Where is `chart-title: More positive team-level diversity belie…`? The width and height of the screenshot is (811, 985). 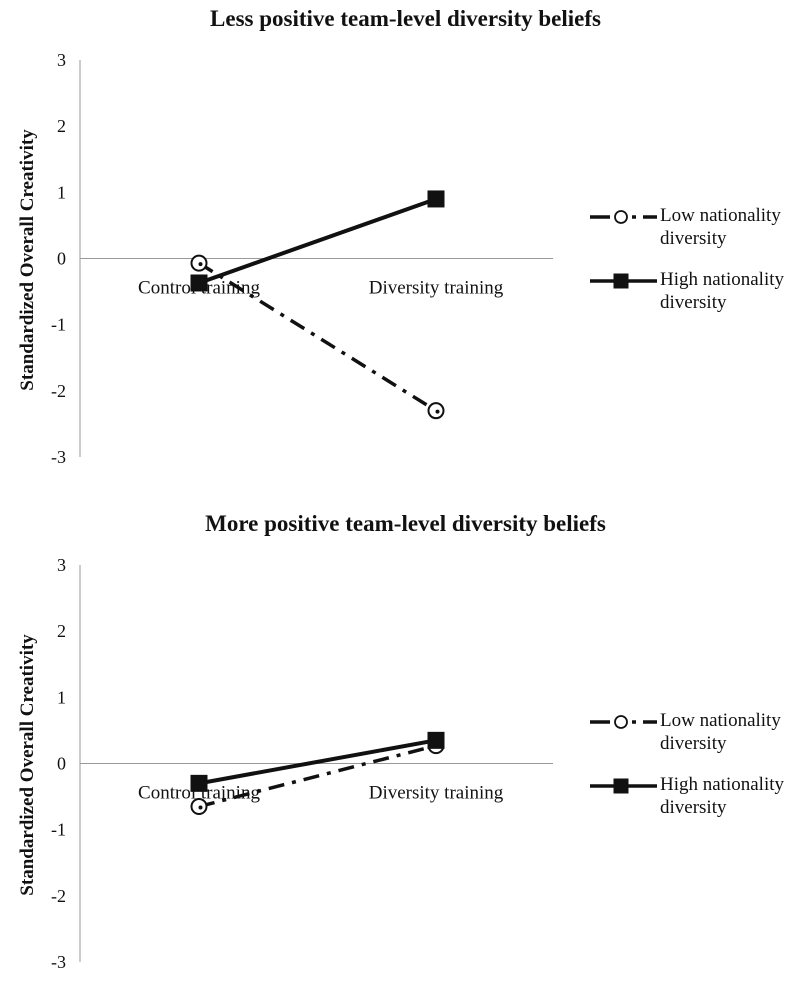 chart-title: More positive team-level diversity belie… is located at coordinates (405, 523).